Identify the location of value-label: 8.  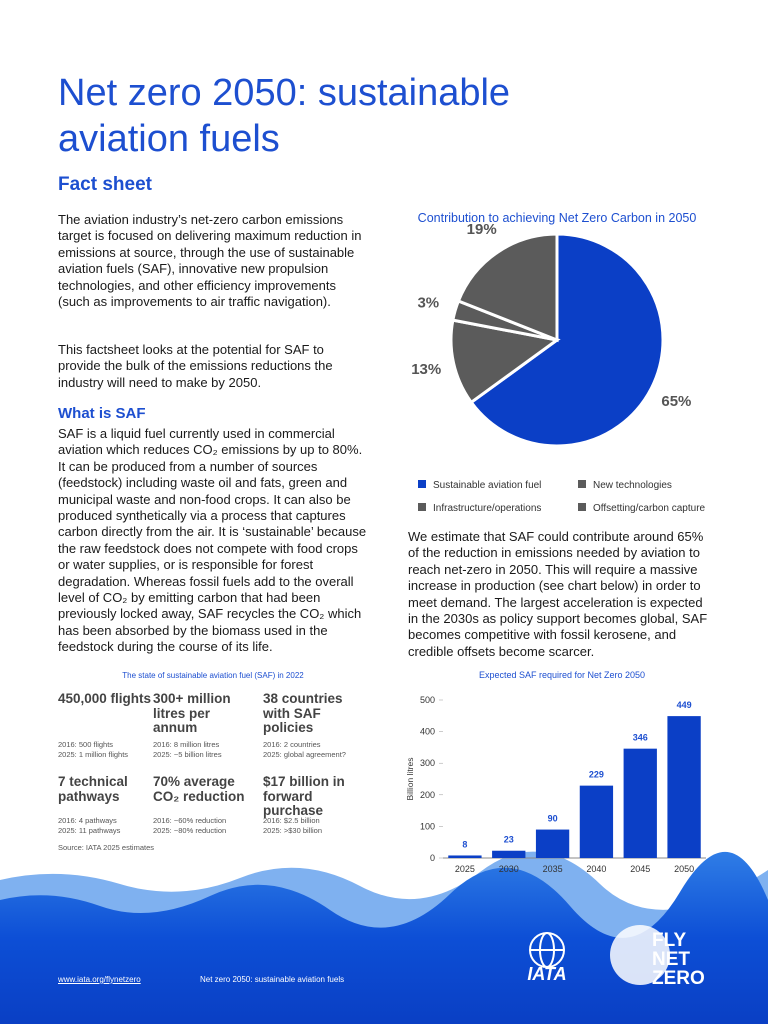
(464, 844).